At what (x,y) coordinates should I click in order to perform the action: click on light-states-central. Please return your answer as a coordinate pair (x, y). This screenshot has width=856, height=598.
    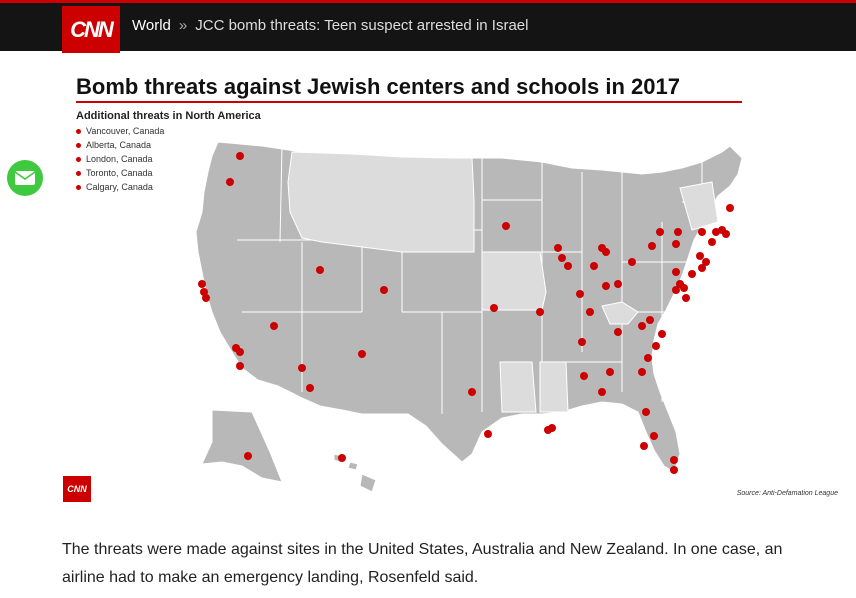
    Looking at the image, I should click on (600, 297).